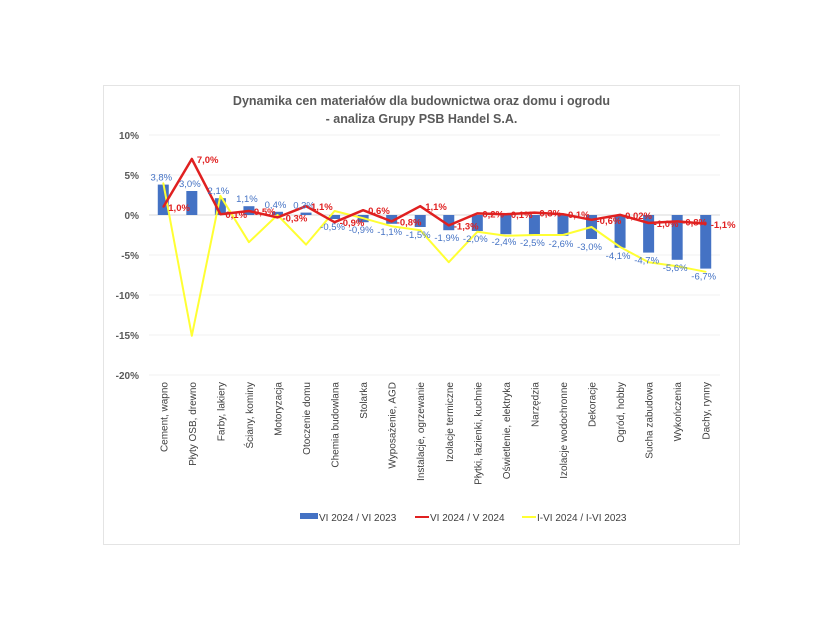  Describe the element at coordinates (450, 422) in the screenshot. I see `x-tick-label: Izolacje termiczne` at that location.